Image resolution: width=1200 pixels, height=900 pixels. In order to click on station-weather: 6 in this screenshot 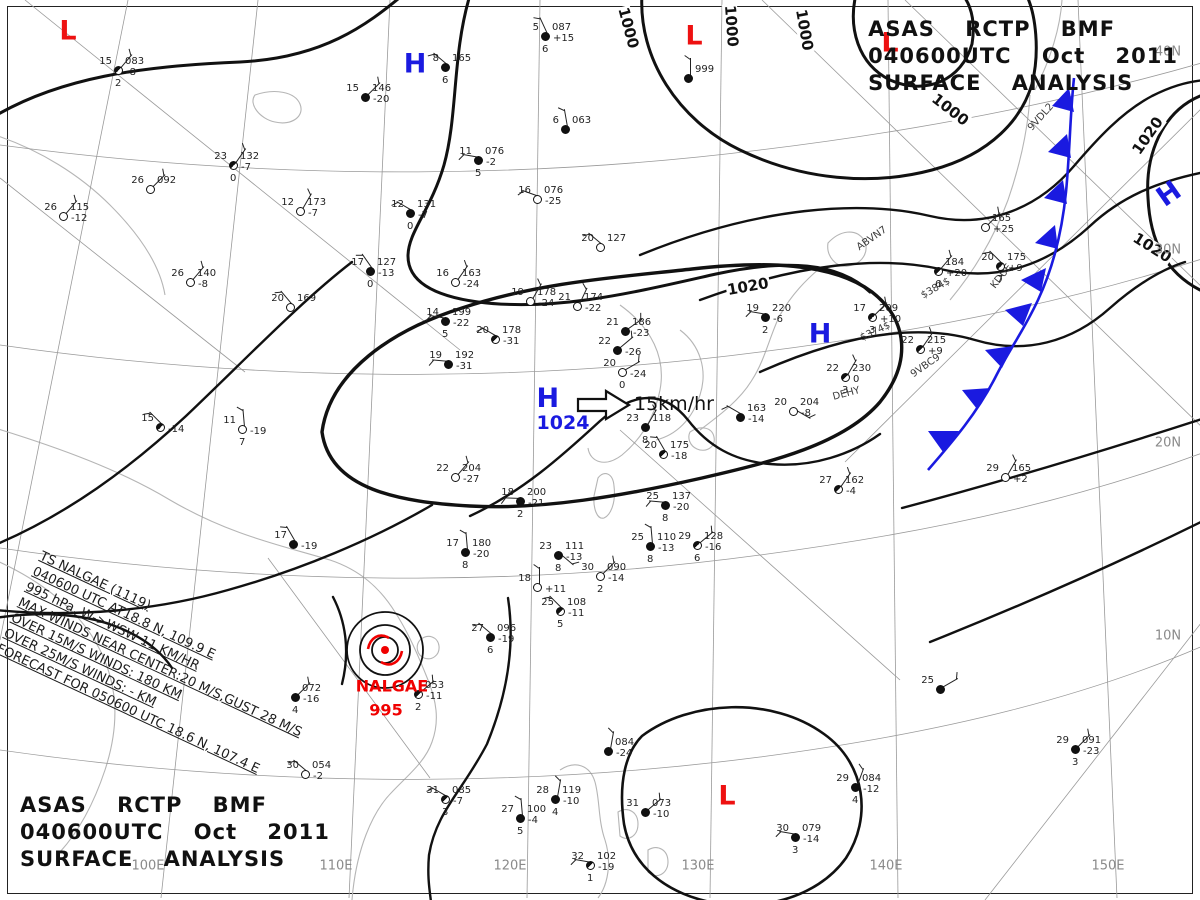, I will do `click(938, 284)`.